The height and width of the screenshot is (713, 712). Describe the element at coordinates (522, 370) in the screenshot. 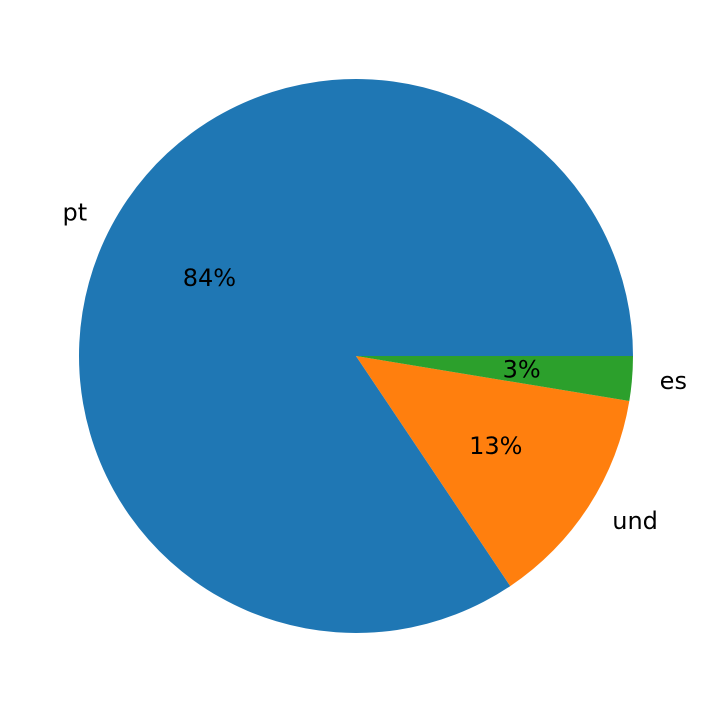

I see `slice-pct-label-es: 3%` at that location.